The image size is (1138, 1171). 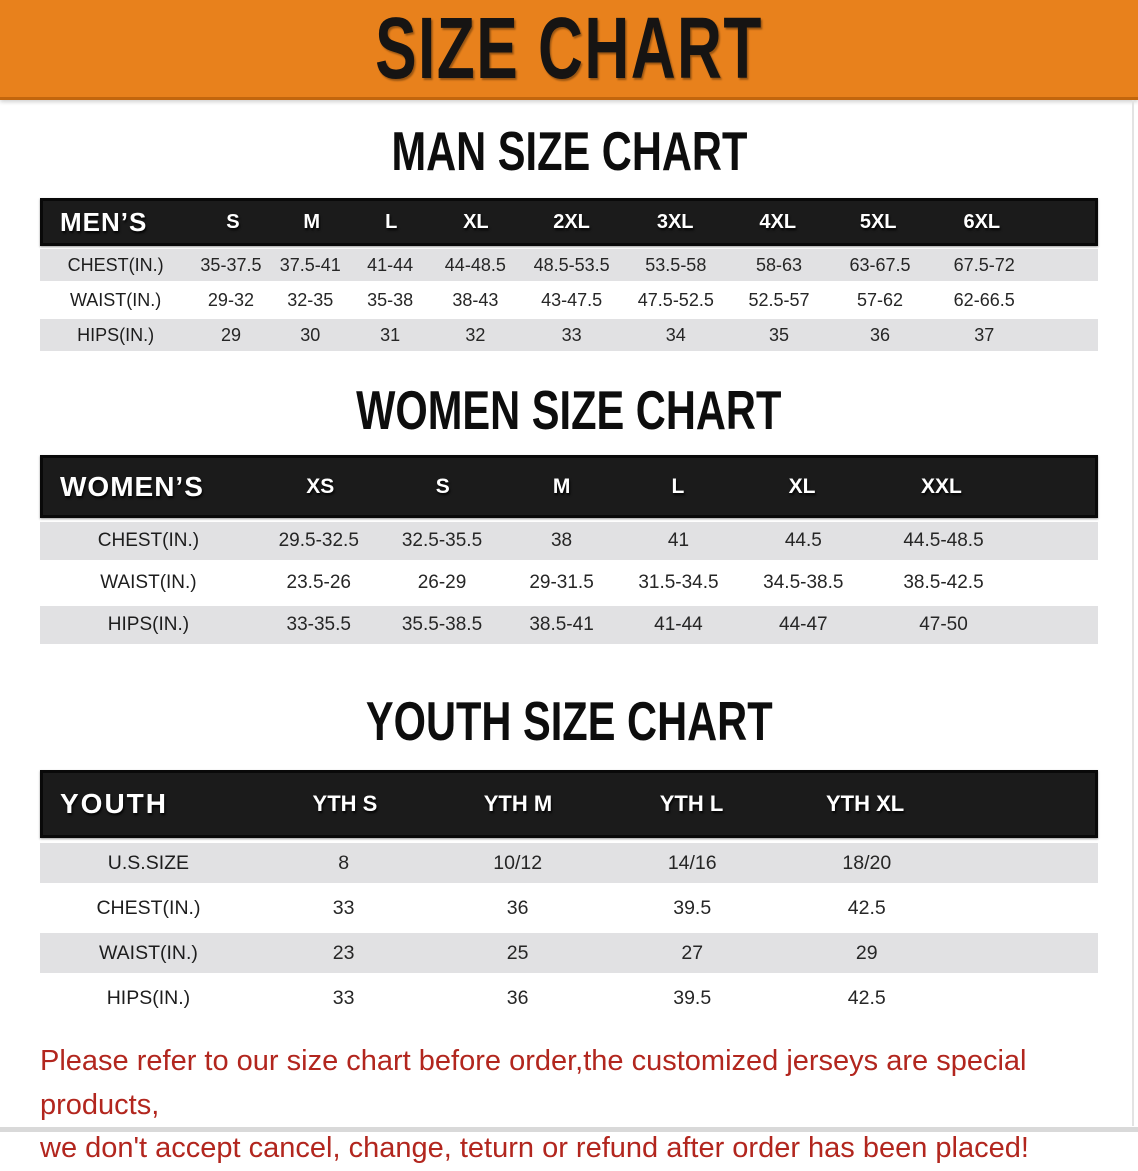 What do you see at coordinates (943, 540) in the screenshot?
I see `size-value: 44.5-48.5` at bounding box center [943, 540].